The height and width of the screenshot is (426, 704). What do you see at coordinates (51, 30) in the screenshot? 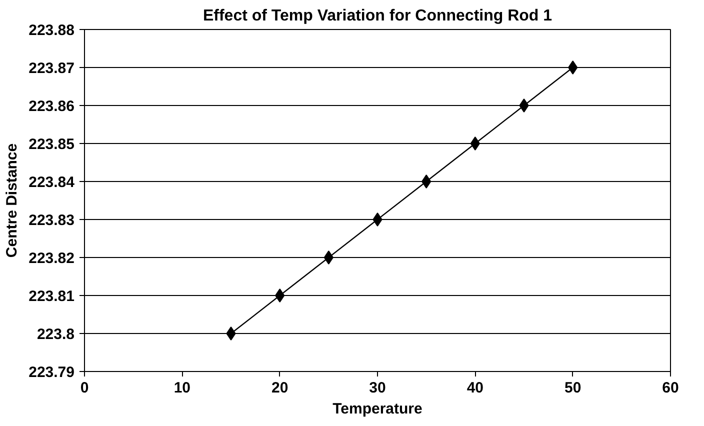
I see `y-tick-label: 223.88` at bounding box center [51, 30].